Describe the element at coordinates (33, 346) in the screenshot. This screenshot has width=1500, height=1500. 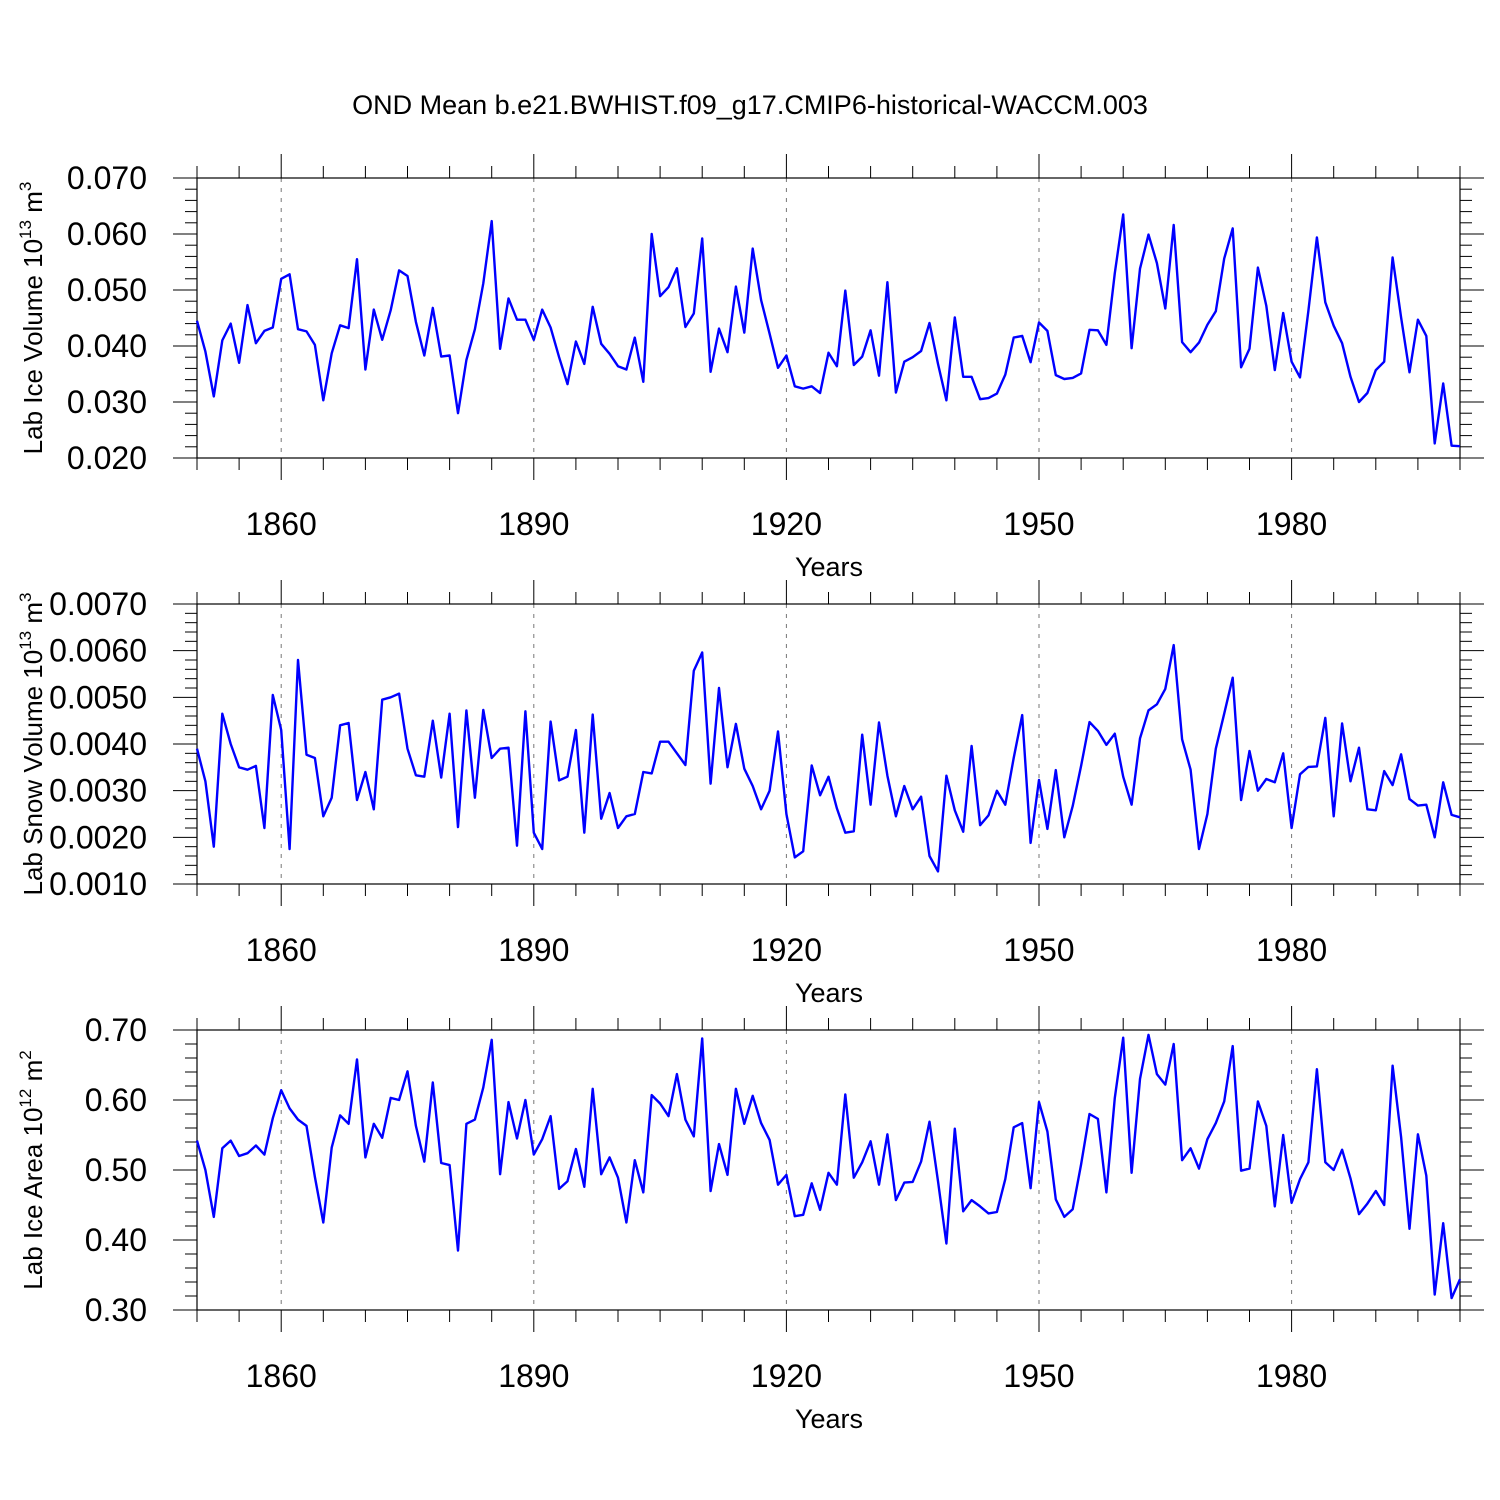
I see `y-axis-label-part: Lab Ice Volume 10` at that location.